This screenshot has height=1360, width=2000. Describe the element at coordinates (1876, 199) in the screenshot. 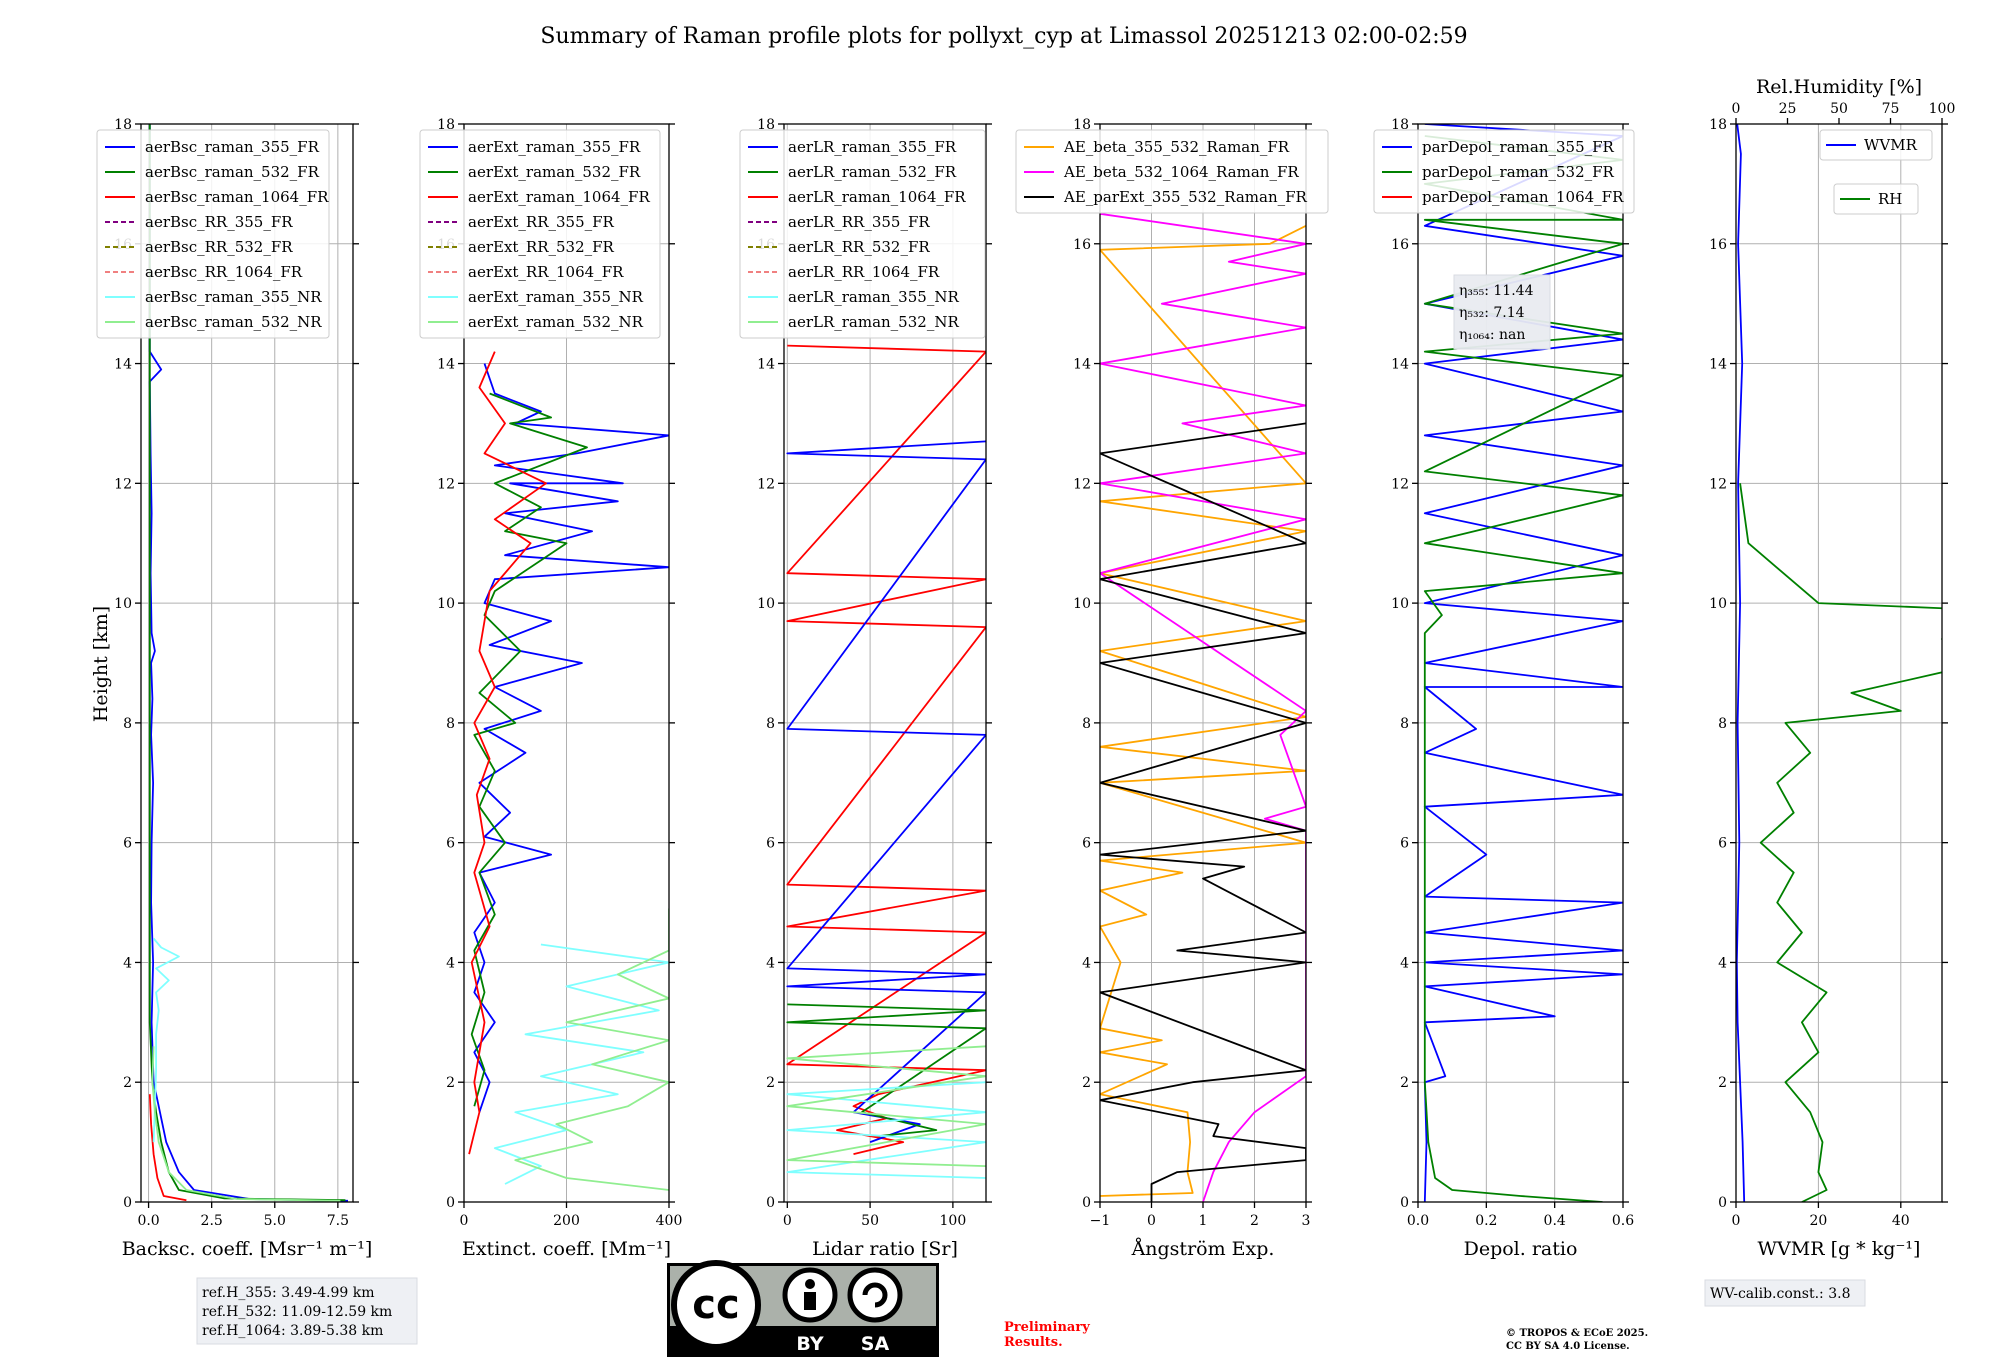

I see `legend-RH: RH` at that location.